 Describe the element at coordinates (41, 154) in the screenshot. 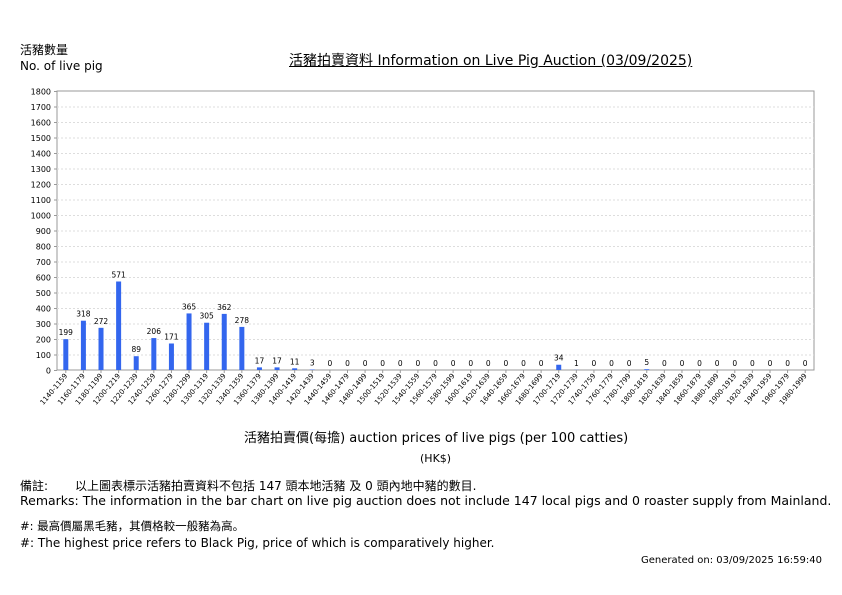

I see `y-tick-label: 1400` at that location.